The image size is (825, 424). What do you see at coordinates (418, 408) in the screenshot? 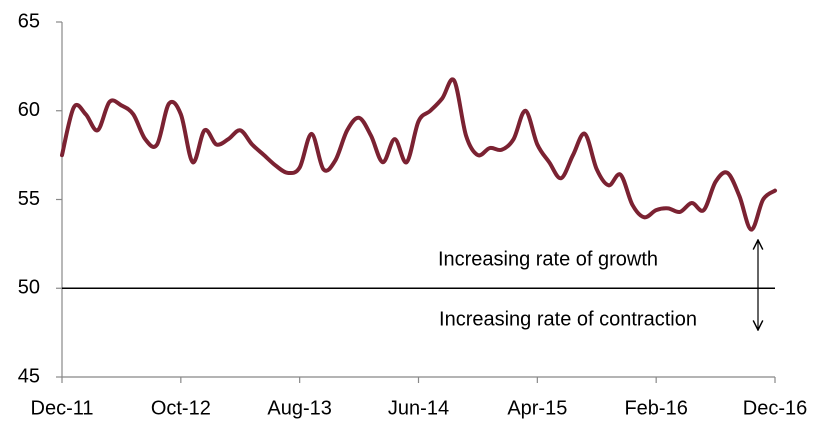
I see `x-tick-label: Jun-14` at bounding box center [418, 408].